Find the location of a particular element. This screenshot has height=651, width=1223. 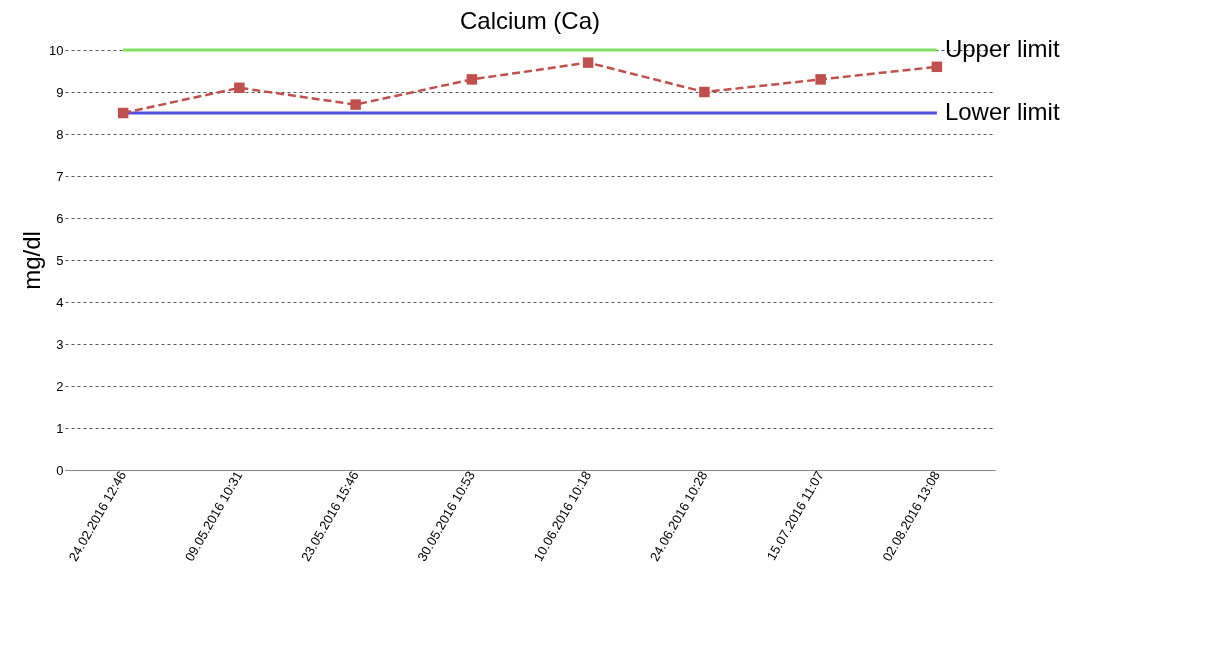

y-tick-label: 6 is located at coordinates (60, 218).